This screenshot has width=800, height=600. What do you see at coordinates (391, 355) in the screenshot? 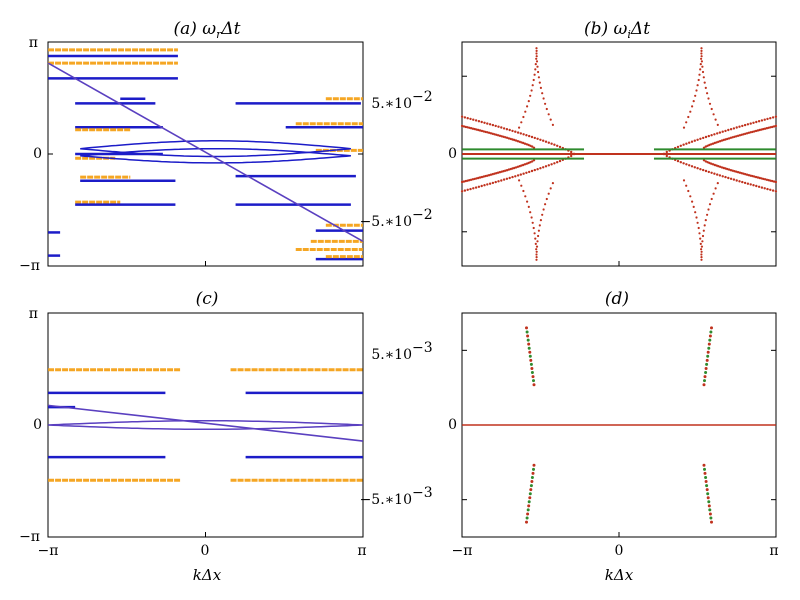
I see `panel-d-ytick-pos: 5.∗10` at bounding box center [391, 355].